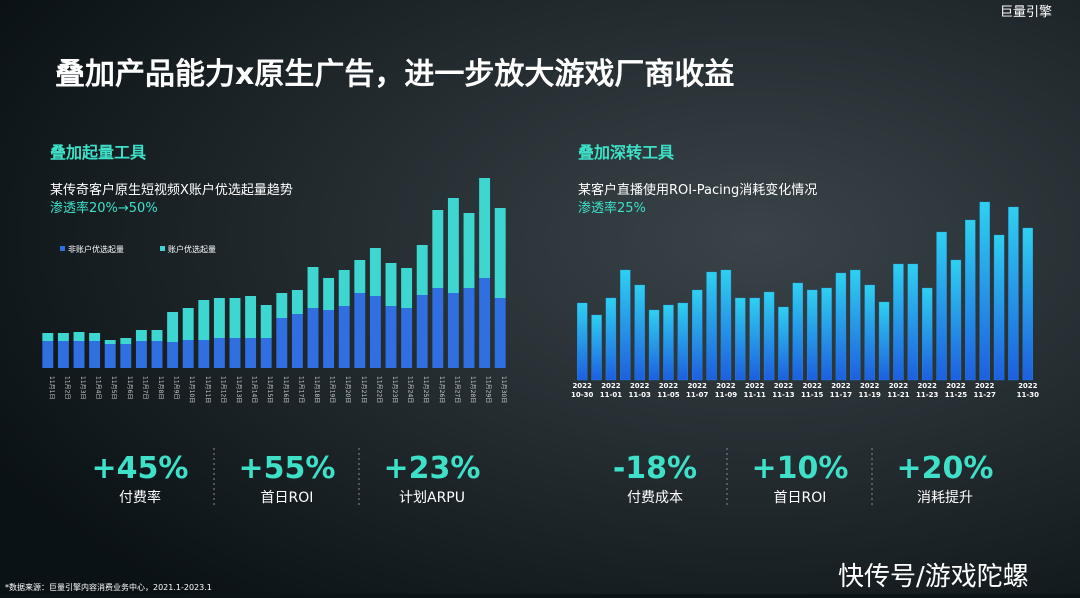 This screenshot has height=598, width=1080. Describe the element at coordinates (441, 389) in the screenshot. I see `x-tick-label: 11月26日` at that location.